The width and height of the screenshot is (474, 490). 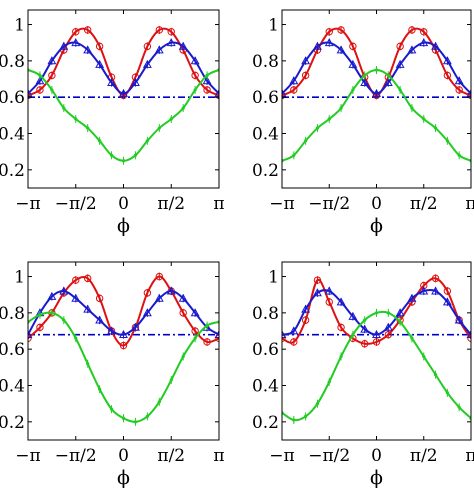 What do you see at coordinates (218, 204) in the screenshot?
I see `x-tick-label: π` at bounding box center [218, 204].